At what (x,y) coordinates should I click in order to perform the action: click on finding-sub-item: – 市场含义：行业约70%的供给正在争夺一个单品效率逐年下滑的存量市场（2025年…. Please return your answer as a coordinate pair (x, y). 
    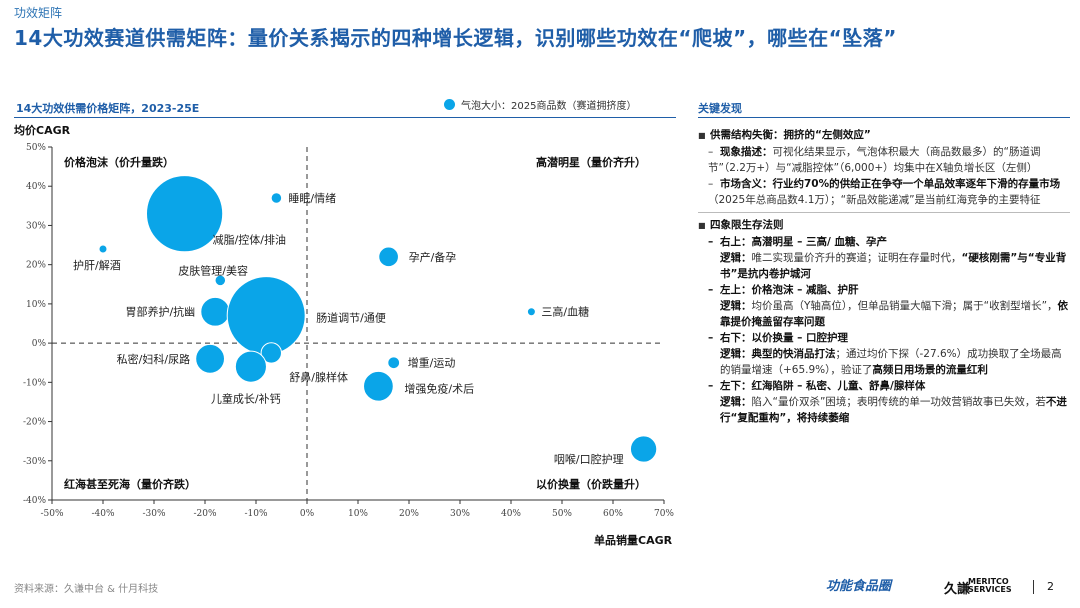
    Looking at the image, I should click on (884, 192).